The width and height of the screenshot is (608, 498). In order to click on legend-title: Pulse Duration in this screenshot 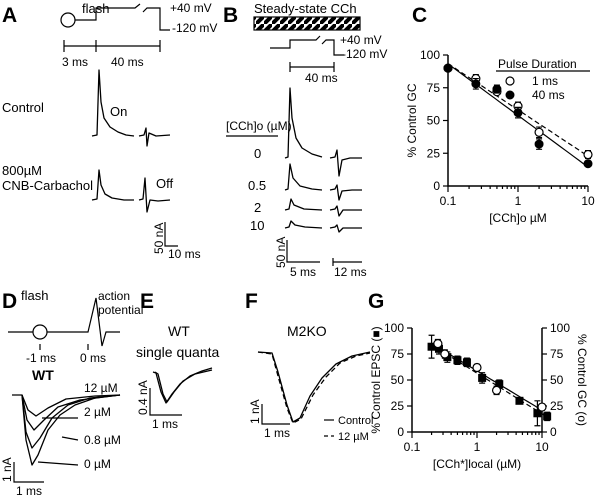, I will do `click(537, 64)`.